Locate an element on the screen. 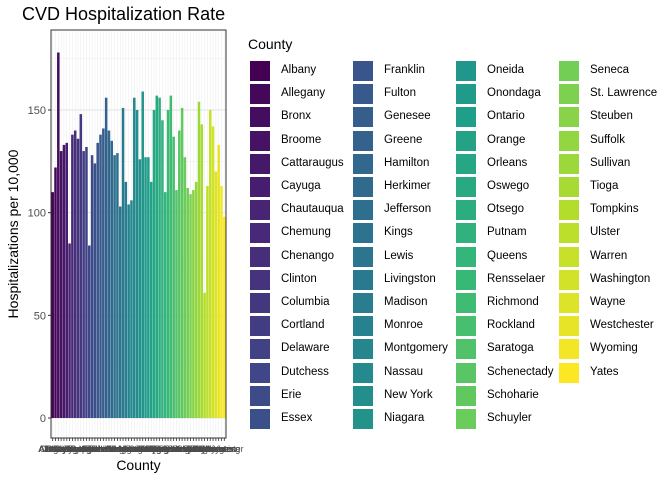 The width and height of the screenshot is (672, 480). legend-label: Cayuga is located at coordinates (301, 186).